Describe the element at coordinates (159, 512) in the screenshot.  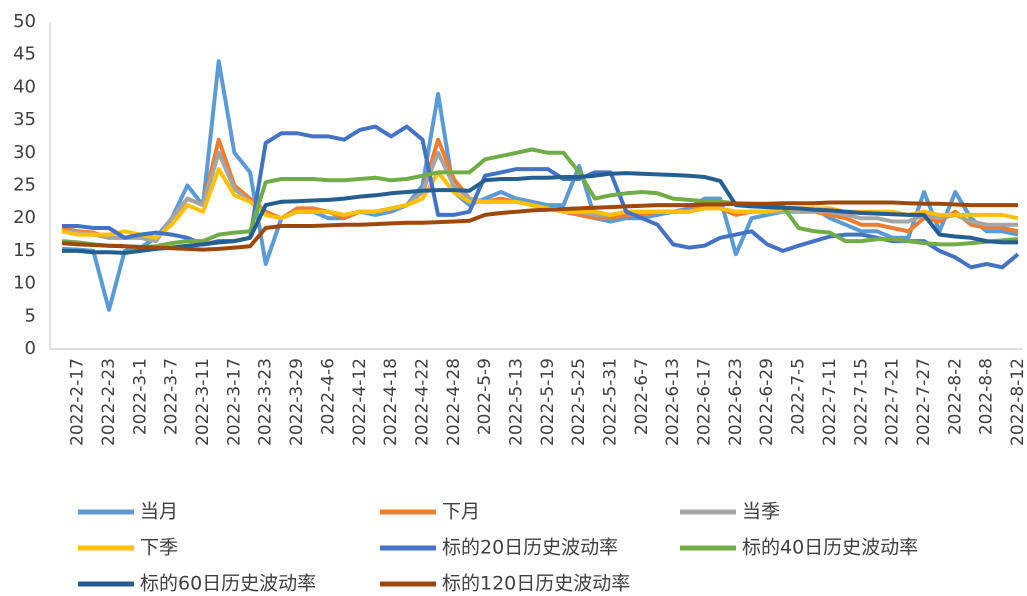
I see `legend-label: 当月` at that location.